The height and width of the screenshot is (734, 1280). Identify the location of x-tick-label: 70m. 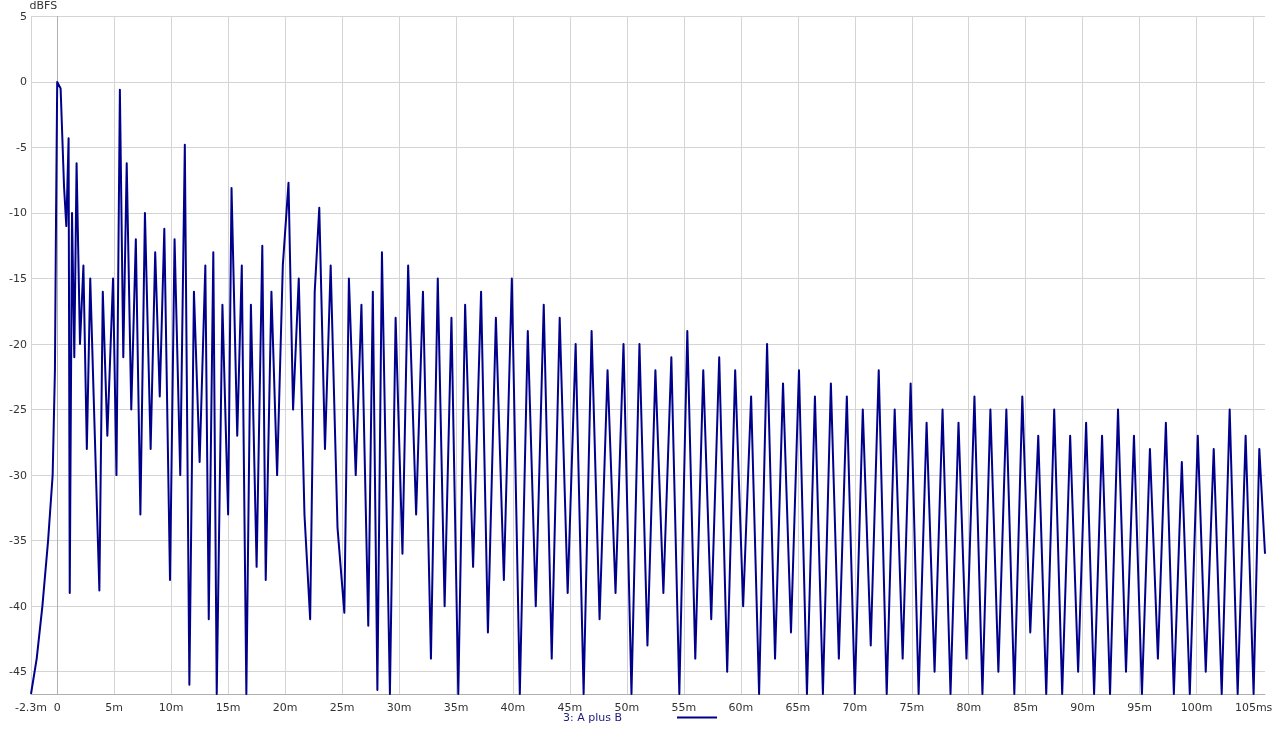
(855, 707).